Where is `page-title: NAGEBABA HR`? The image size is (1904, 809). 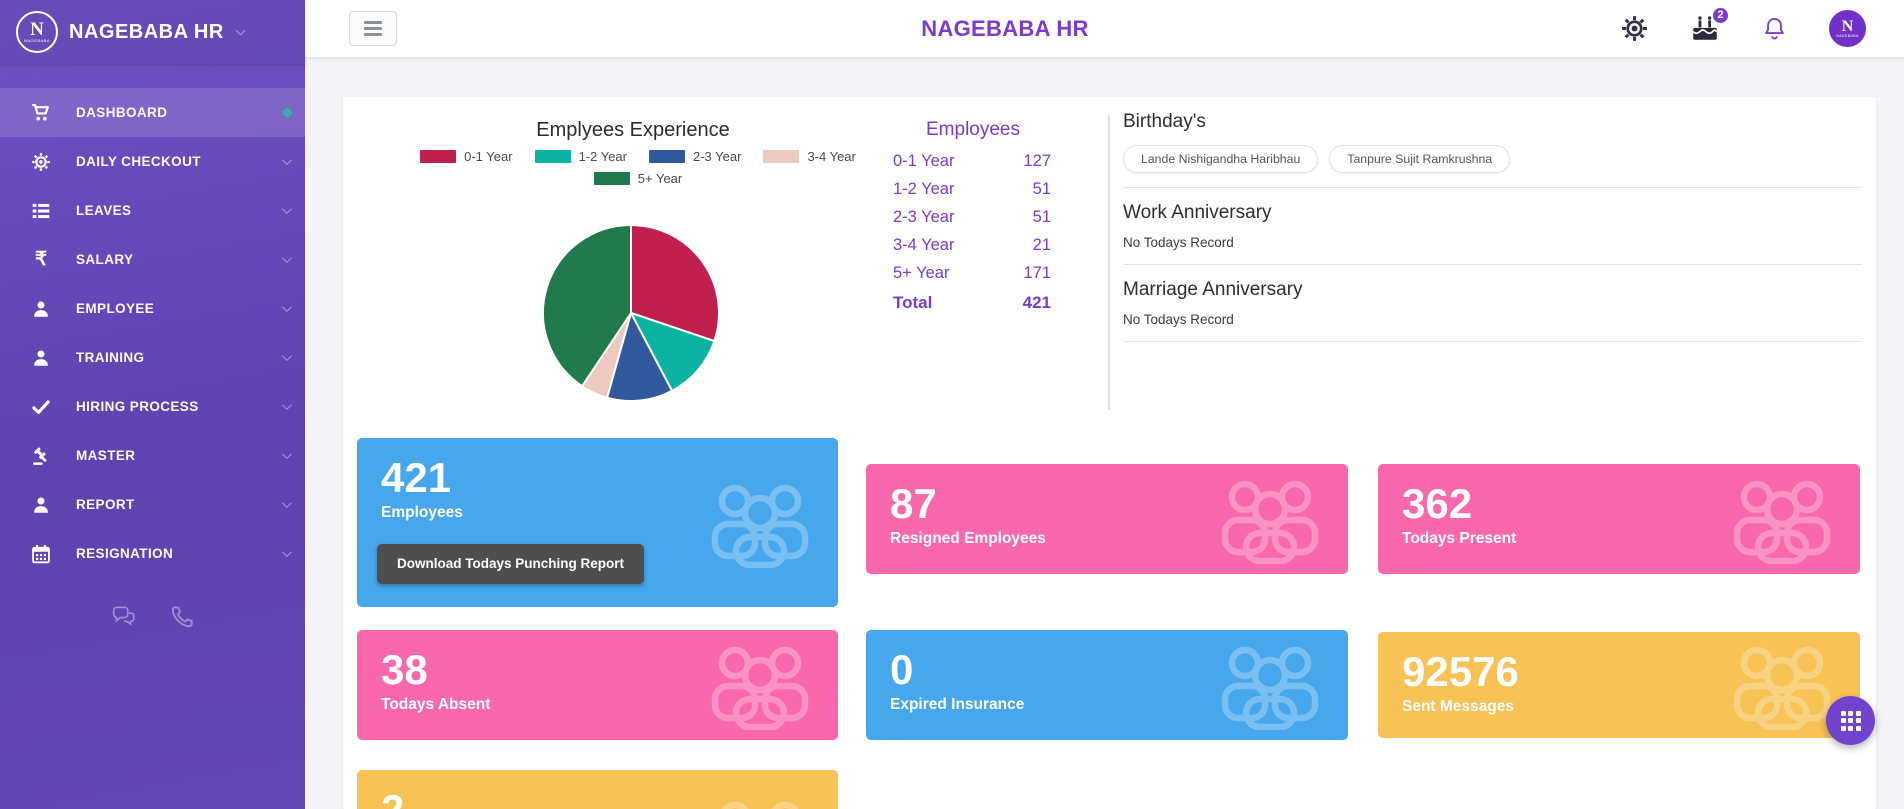
page-title: NAGEBABA HR is located at coordinates (1005, 28).